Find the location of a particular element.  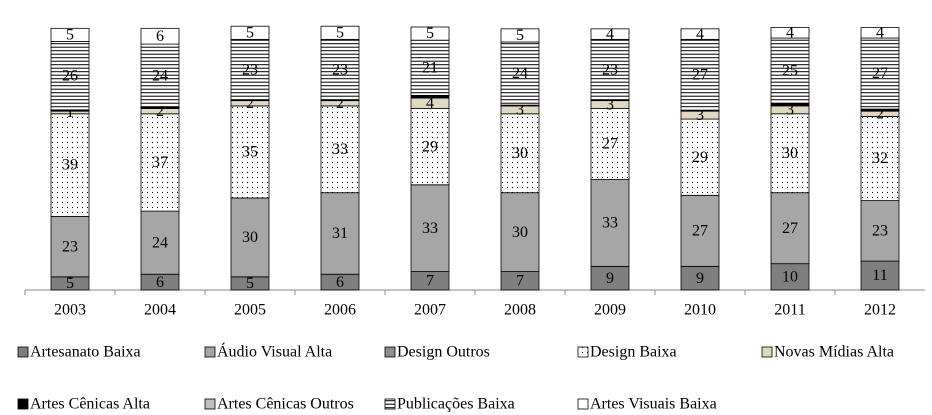

data-label: 11 is located at coordinates (879, 275).